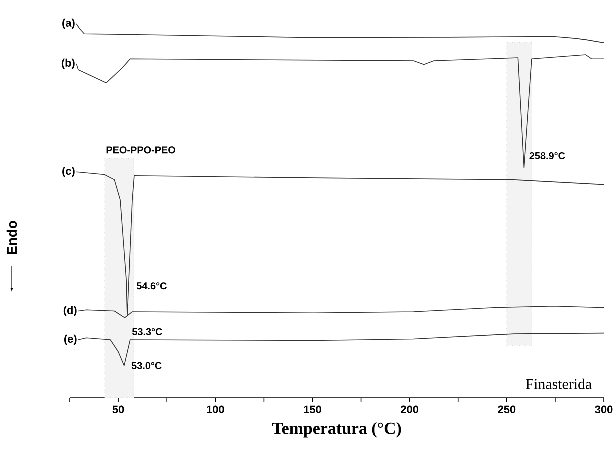 The height and width of the screenshot is (469, 616). What do you see at coordinates (68, 64) in the screenshot?
I see `series-label: (b)` at bounding box center [68, 64].